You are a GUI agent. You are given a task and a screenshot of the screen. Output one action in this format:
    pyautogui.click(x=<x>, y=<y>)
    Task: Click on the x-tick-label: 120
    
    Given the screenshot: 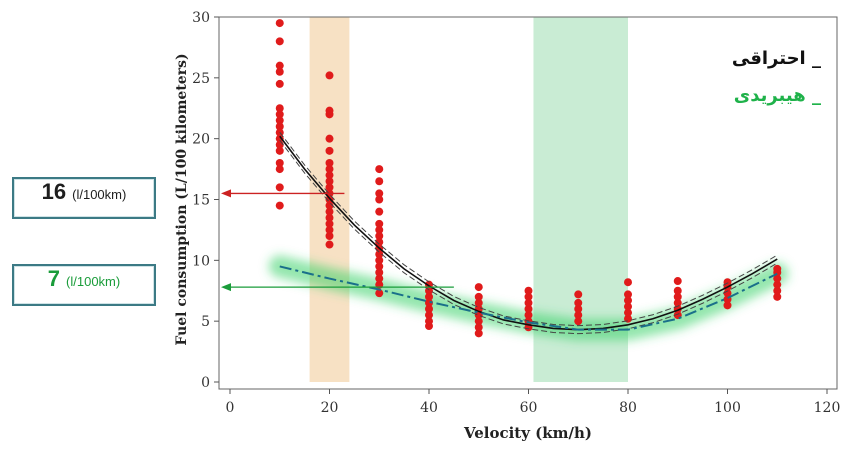 What is the action you would take?
    pyautogui.click(x=827, y=408)
    